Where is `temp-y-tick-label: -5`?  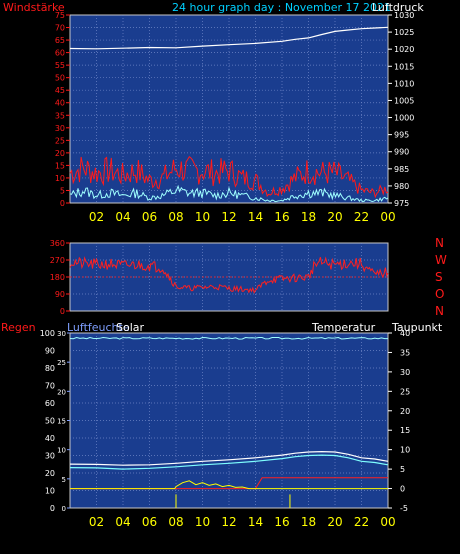
temp-y-tick-label: -5 is located at coordinates (404, 508).